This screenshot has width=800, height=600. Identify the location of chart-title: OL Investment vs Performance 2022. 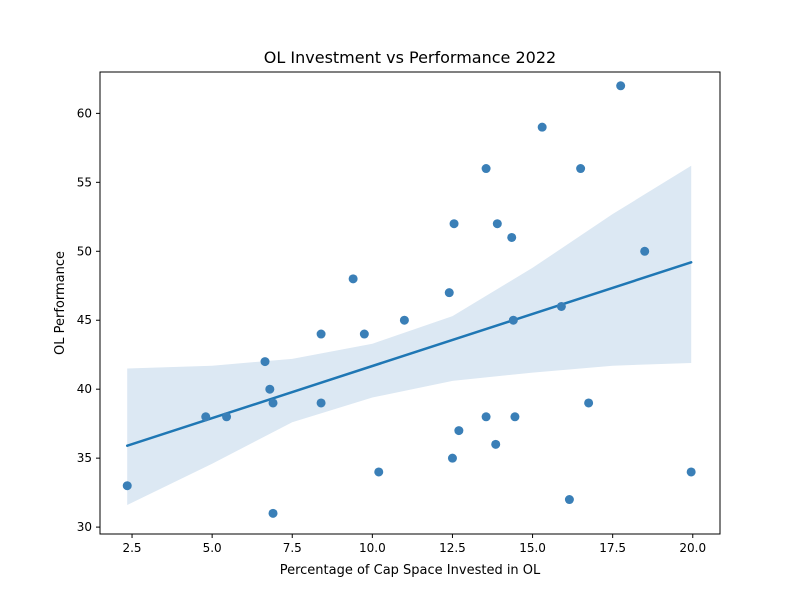
(410, 57).